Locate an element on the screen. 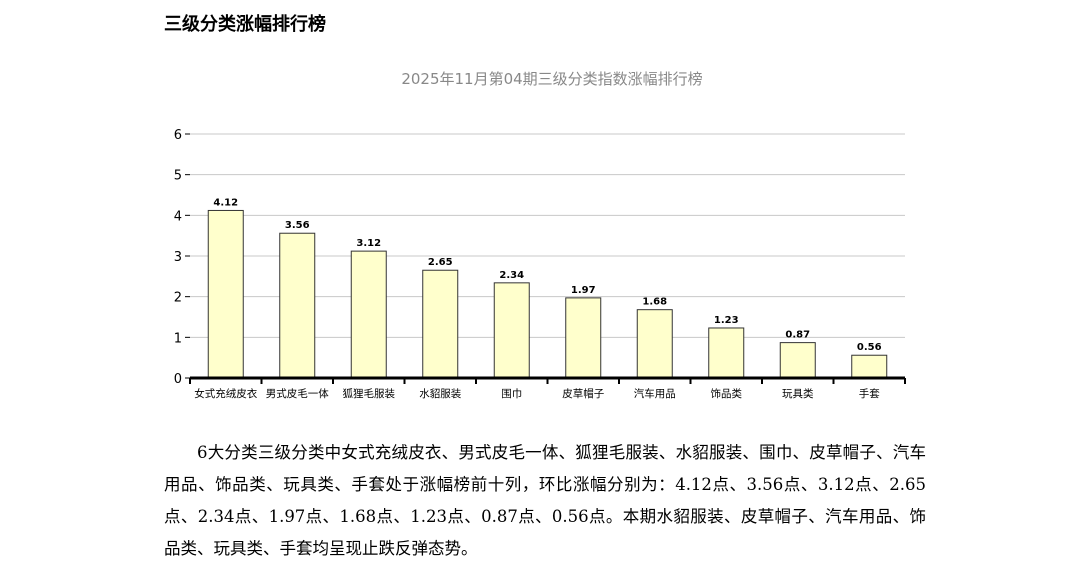 The height and width of the screenshot is (565, 1087). x-tick-label: 女式充绒皮衣 is located at coordinates (225, 393).